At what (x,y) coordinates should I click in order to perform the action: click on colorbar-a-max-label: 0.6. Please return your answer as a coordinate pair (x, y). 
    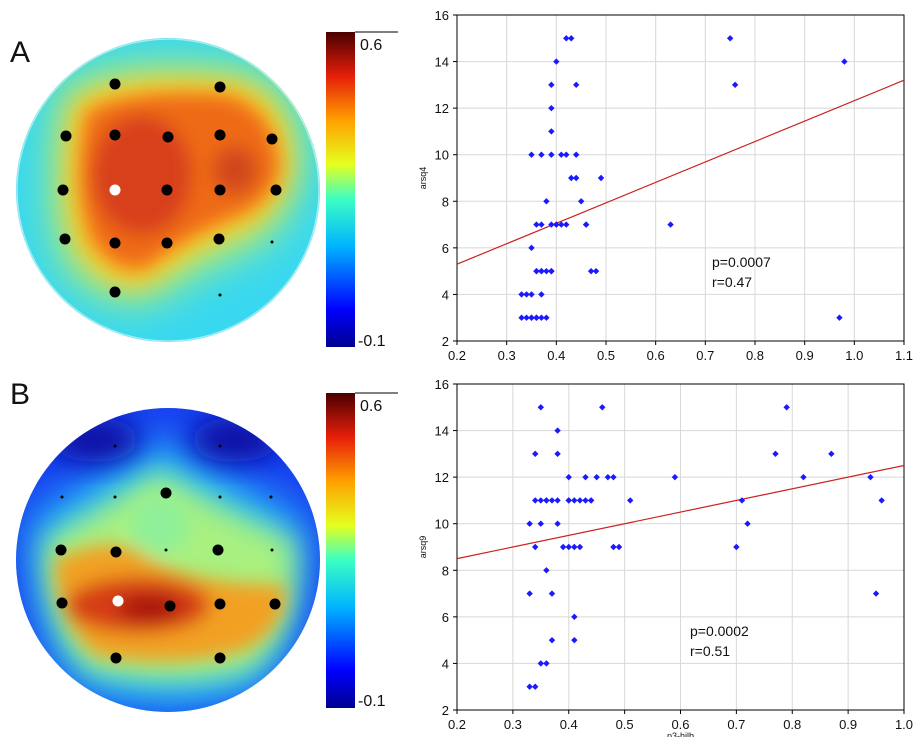
    Looking at the image, I should click on (371, 45).